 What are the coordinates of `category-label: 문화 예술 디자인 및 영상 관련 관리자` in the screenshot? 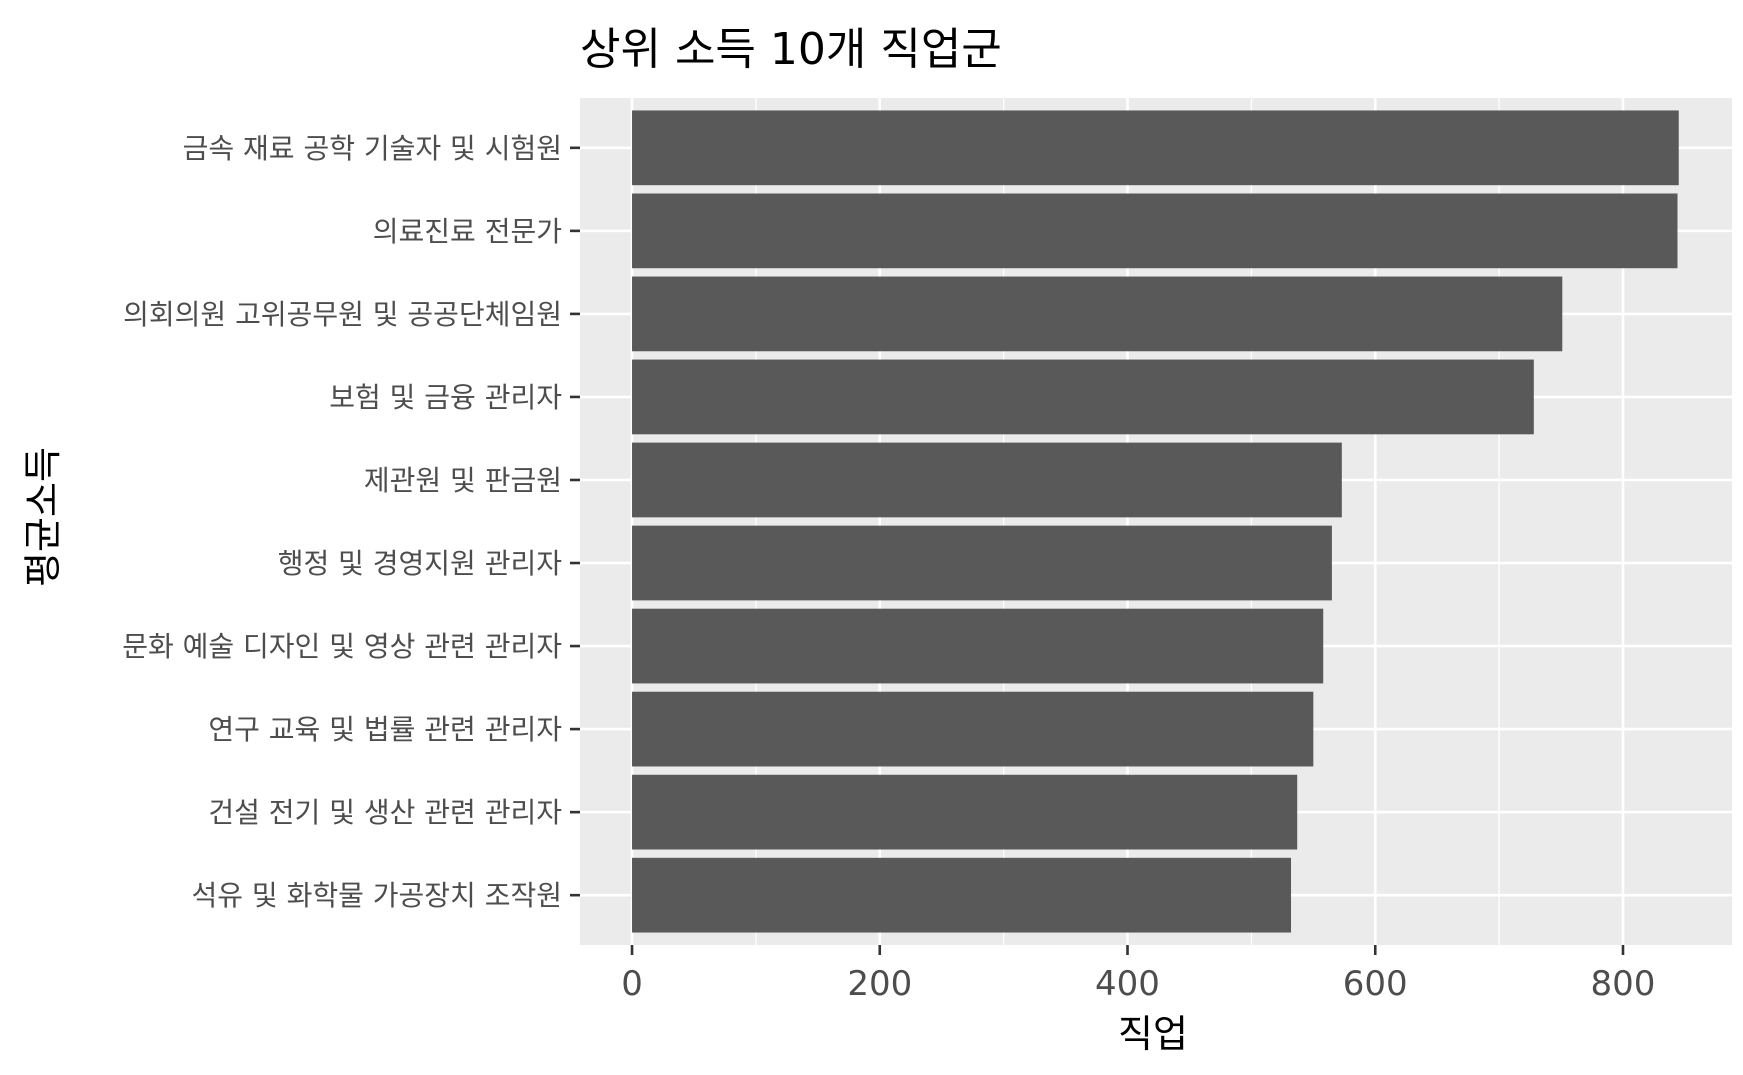 It's located at (342, 646).